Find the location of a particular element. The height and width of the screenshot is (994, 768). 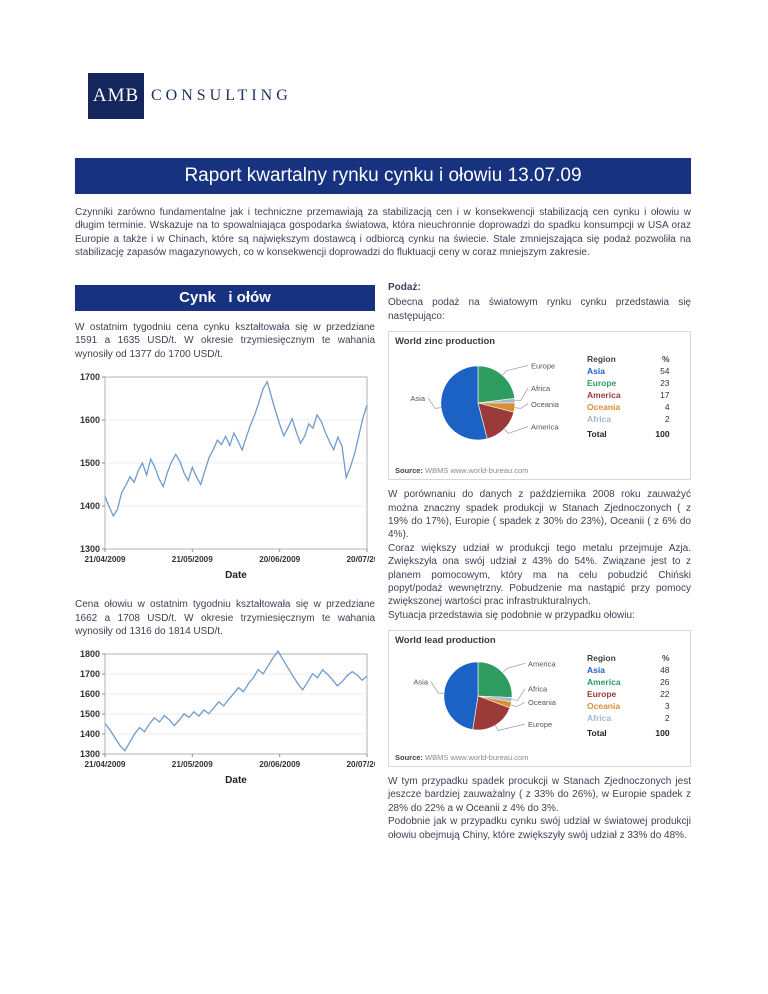

section-title-zinc-lead: Cynk i ołów is located at coordinates (225, 298).